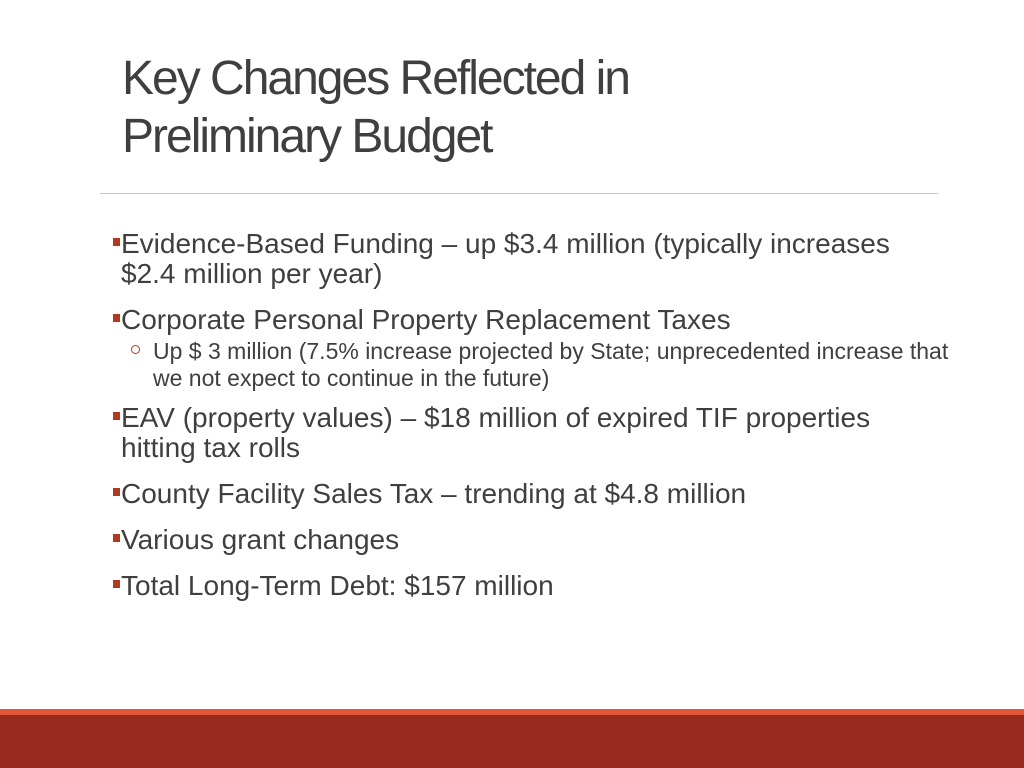  I want to click on slide-title-line-1: Key Changes Reflected in, so click(376, 78).